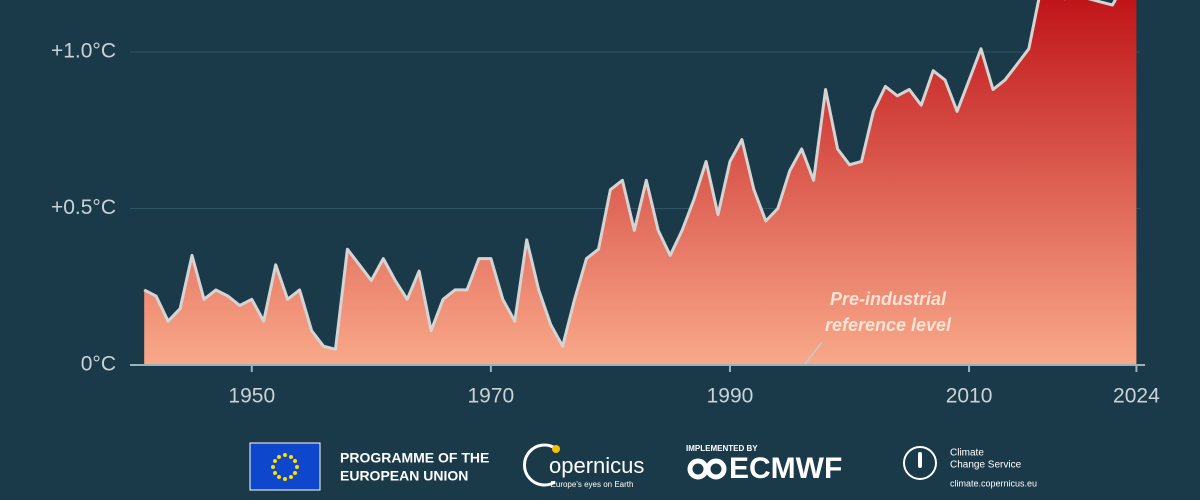 The height and width of the screenshot is (500, 1200). Describe the element at coordinates (730, 396) in the screenshot. I see `x-tick-label: 1990` at that location.